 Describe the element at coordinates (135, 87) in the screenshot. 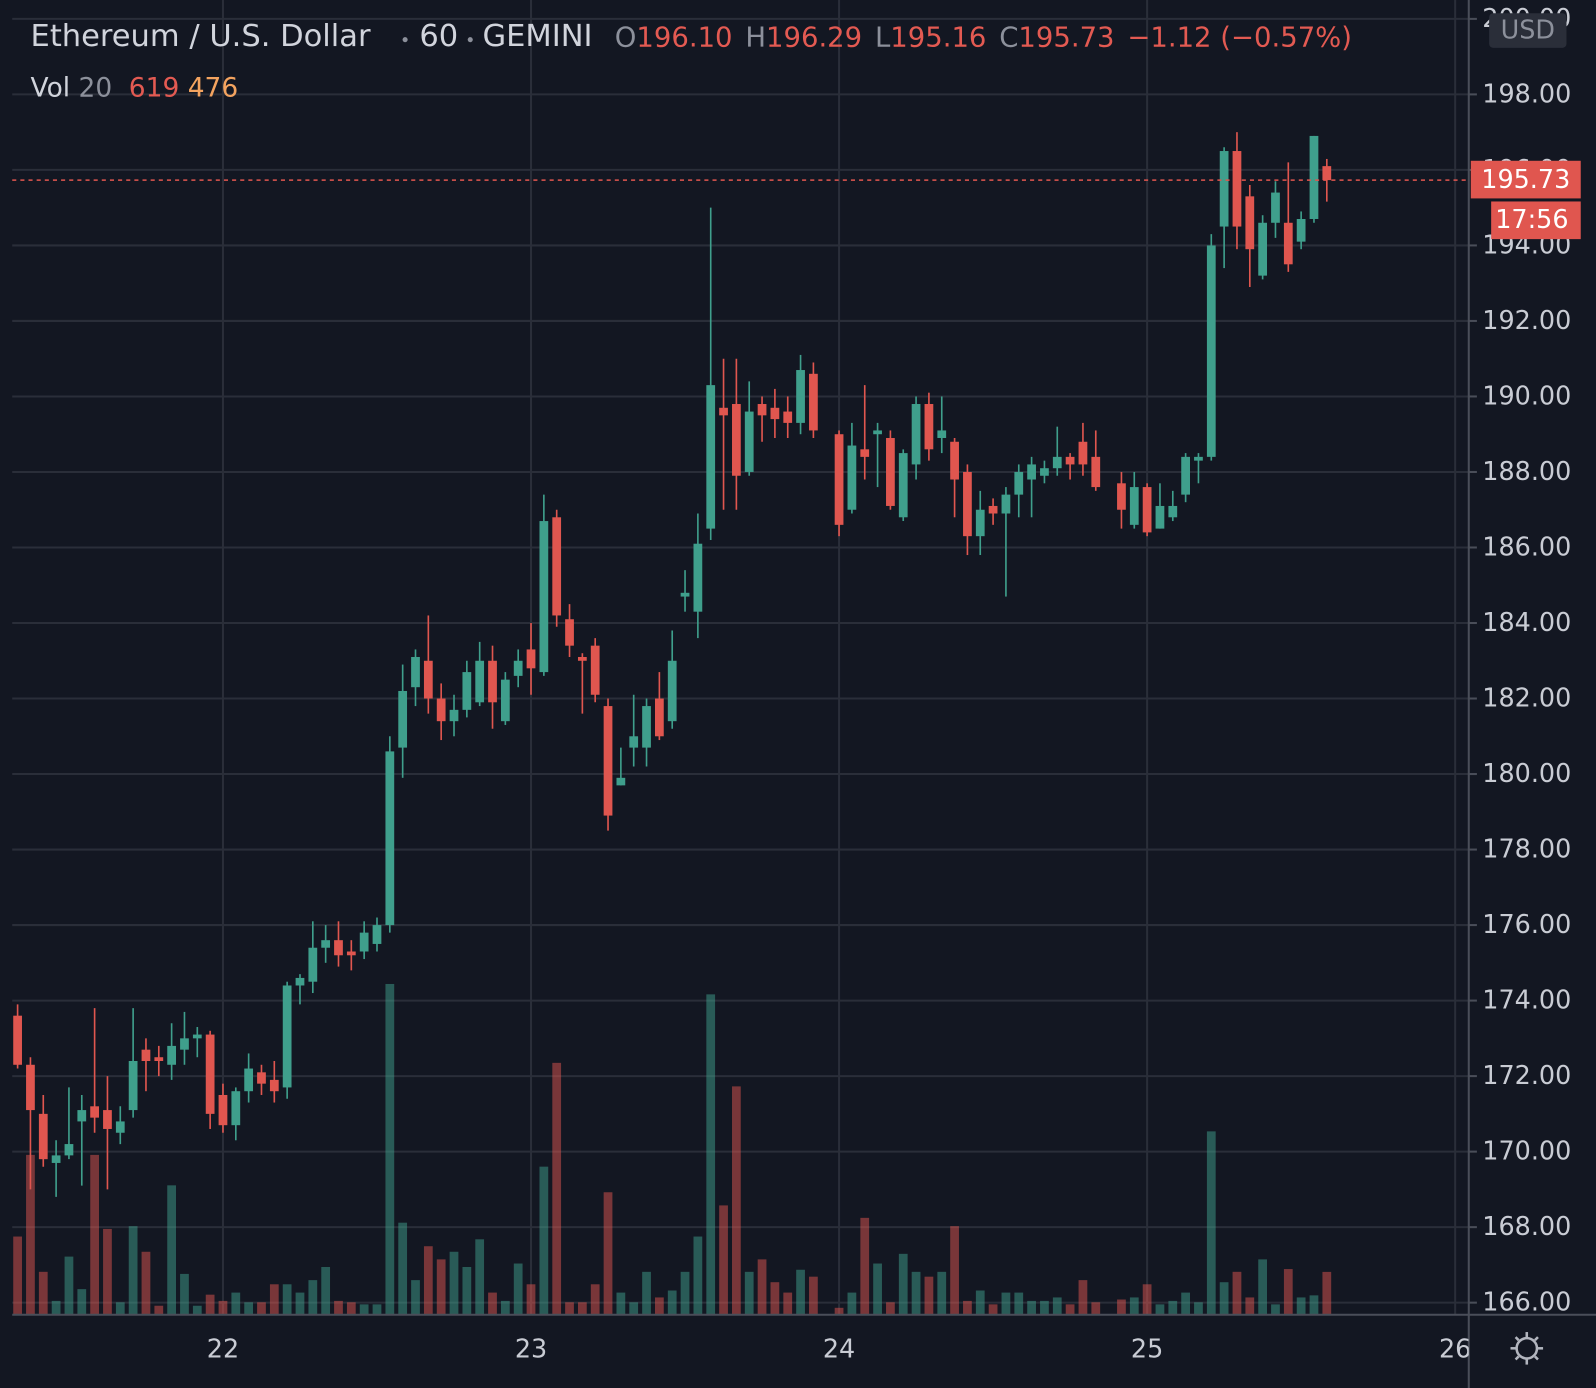

I see `volume-legend: Vol 20 619 476` at that location.